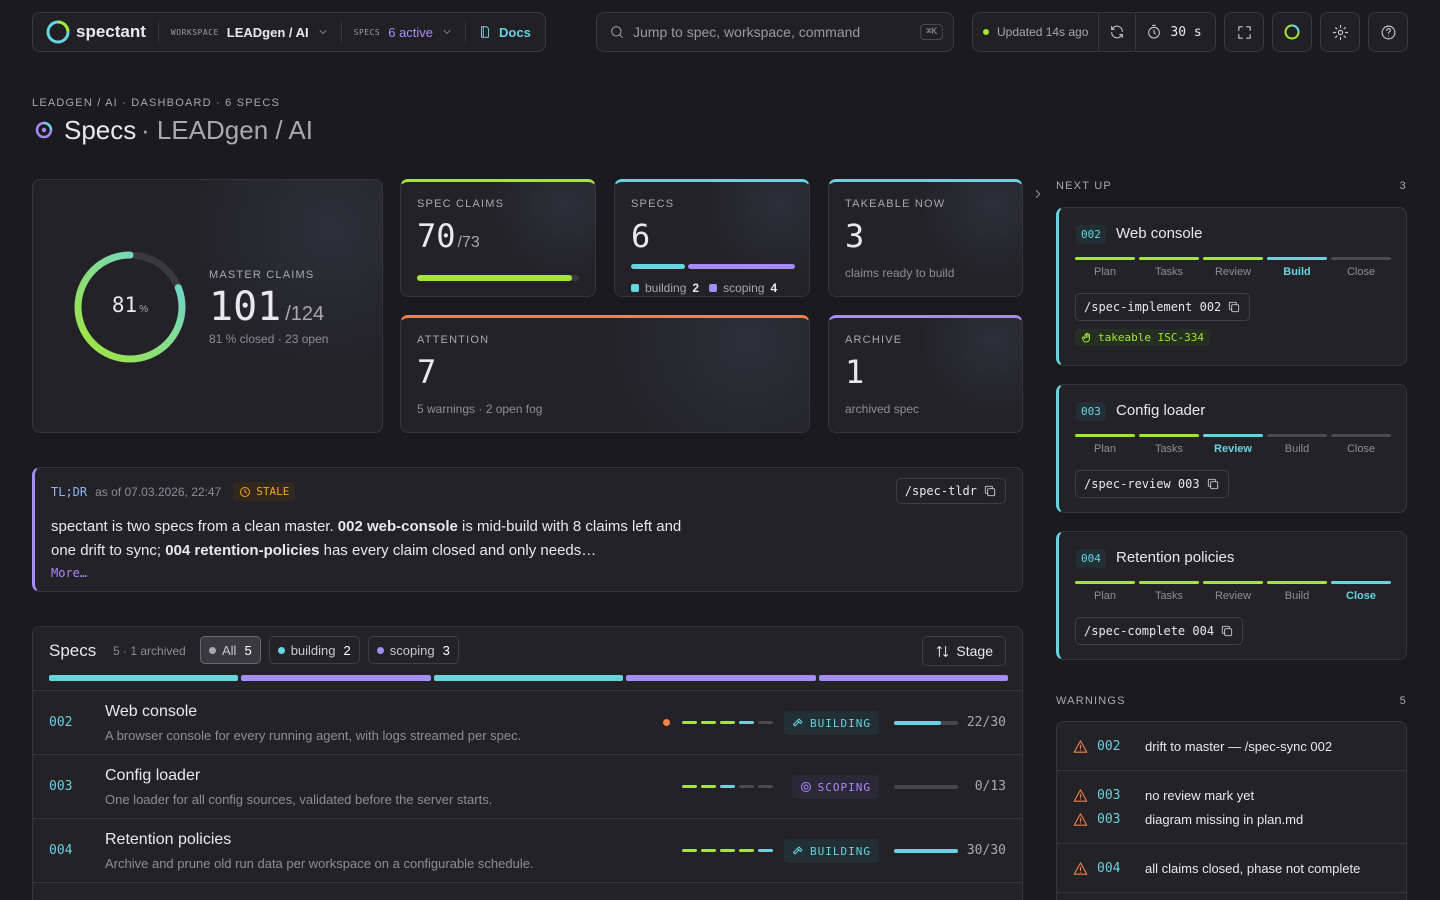 The width and height of the screenshot is (1440, 900). What do you see at coordinates (1091, 411) in the screenshot?
I see `next-id: 003` at bounding box center [1091, 411].